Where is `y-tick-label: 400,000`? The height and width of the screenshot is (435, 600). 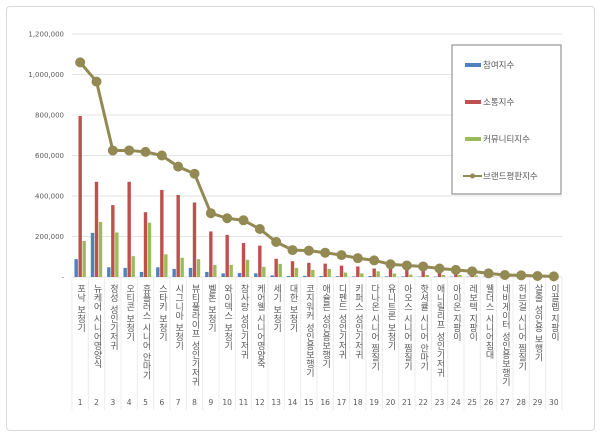 y-tick-label: 400,000 is located at coordinates (49, 197).